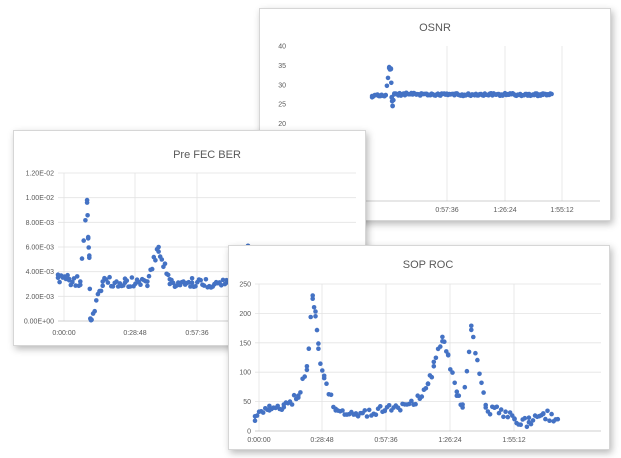 This screenshot has width=621, height=458. Describe the element at coordinates (40, 198) in the screenshot. I see `pre-fec-ber-y-tick-label: 1.00E-02` at that location.